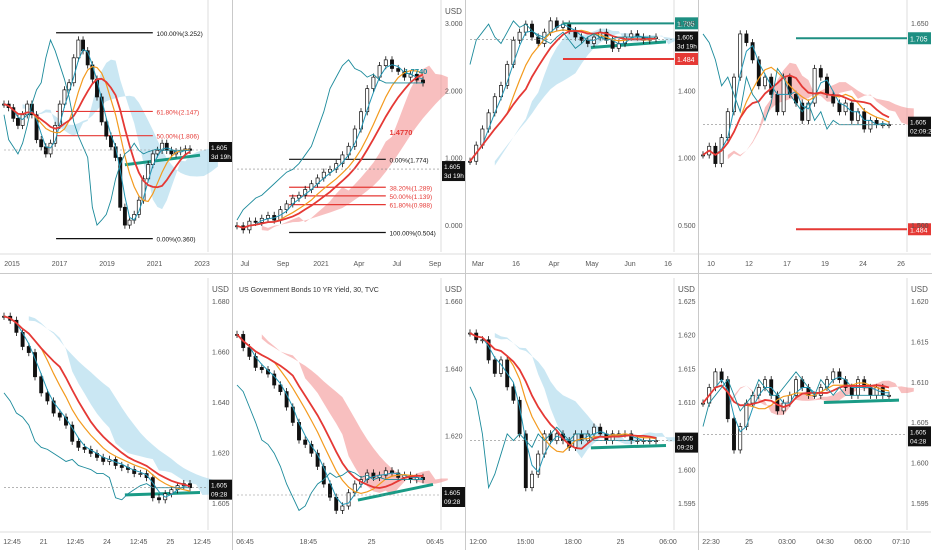  Describe the element at coordinates (573, 542) in the screenshot. I see `x-tick-label: 18:00` at that location.